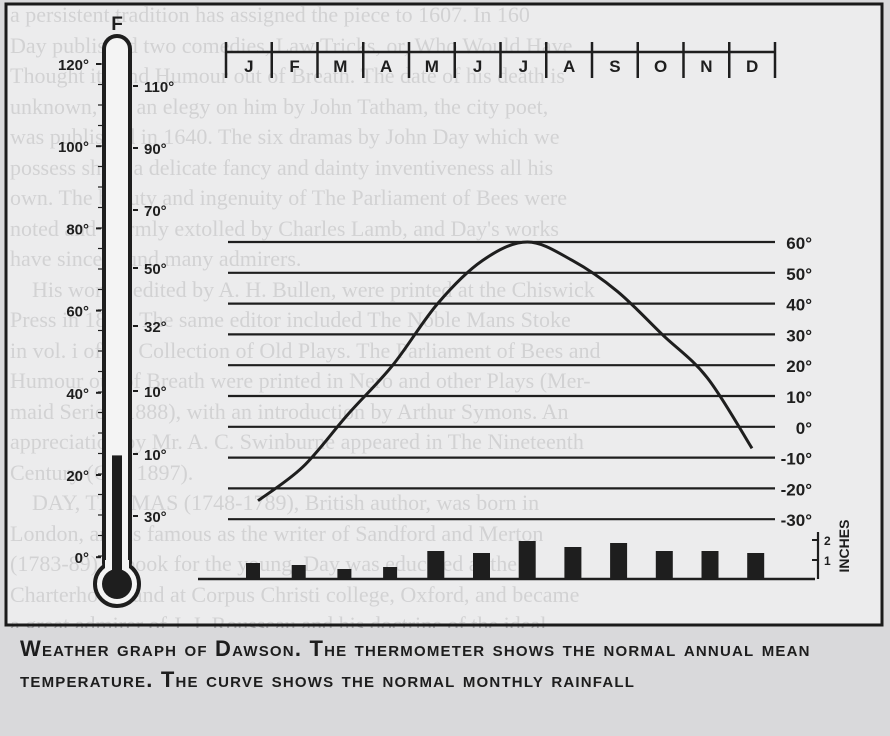 The image size is (890, 736). What do you see at coordinates (799, 274) in the screenshot?
I see `y-tick-label: 50°` at bounding box center [799, 274].